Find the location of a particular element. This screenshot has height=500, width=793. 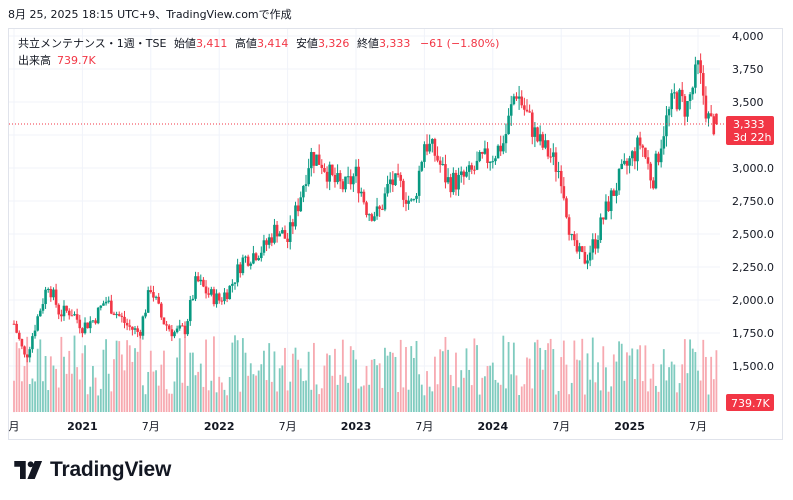

bar-countdown: 3d 22h is located at coordinates (752, 137).